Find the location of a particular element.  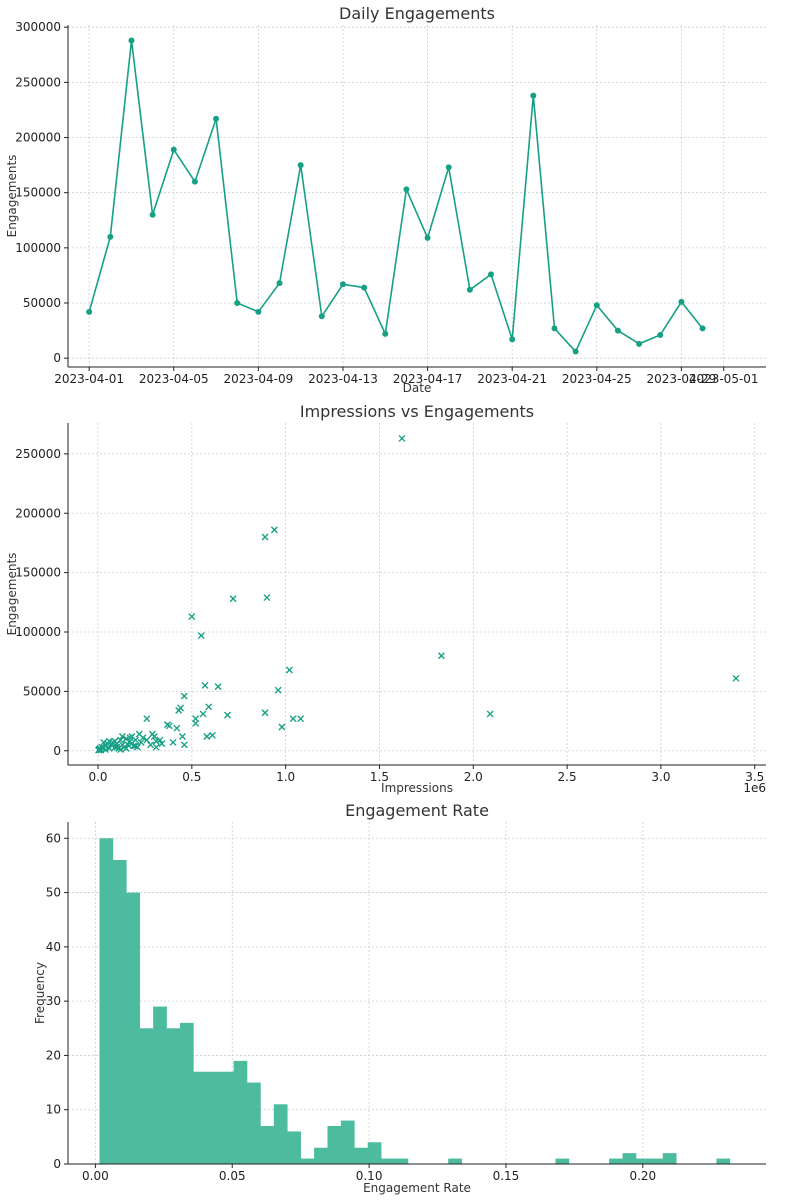

x-tick-label: 2023-04-17 is located at coordinates (428, 379).